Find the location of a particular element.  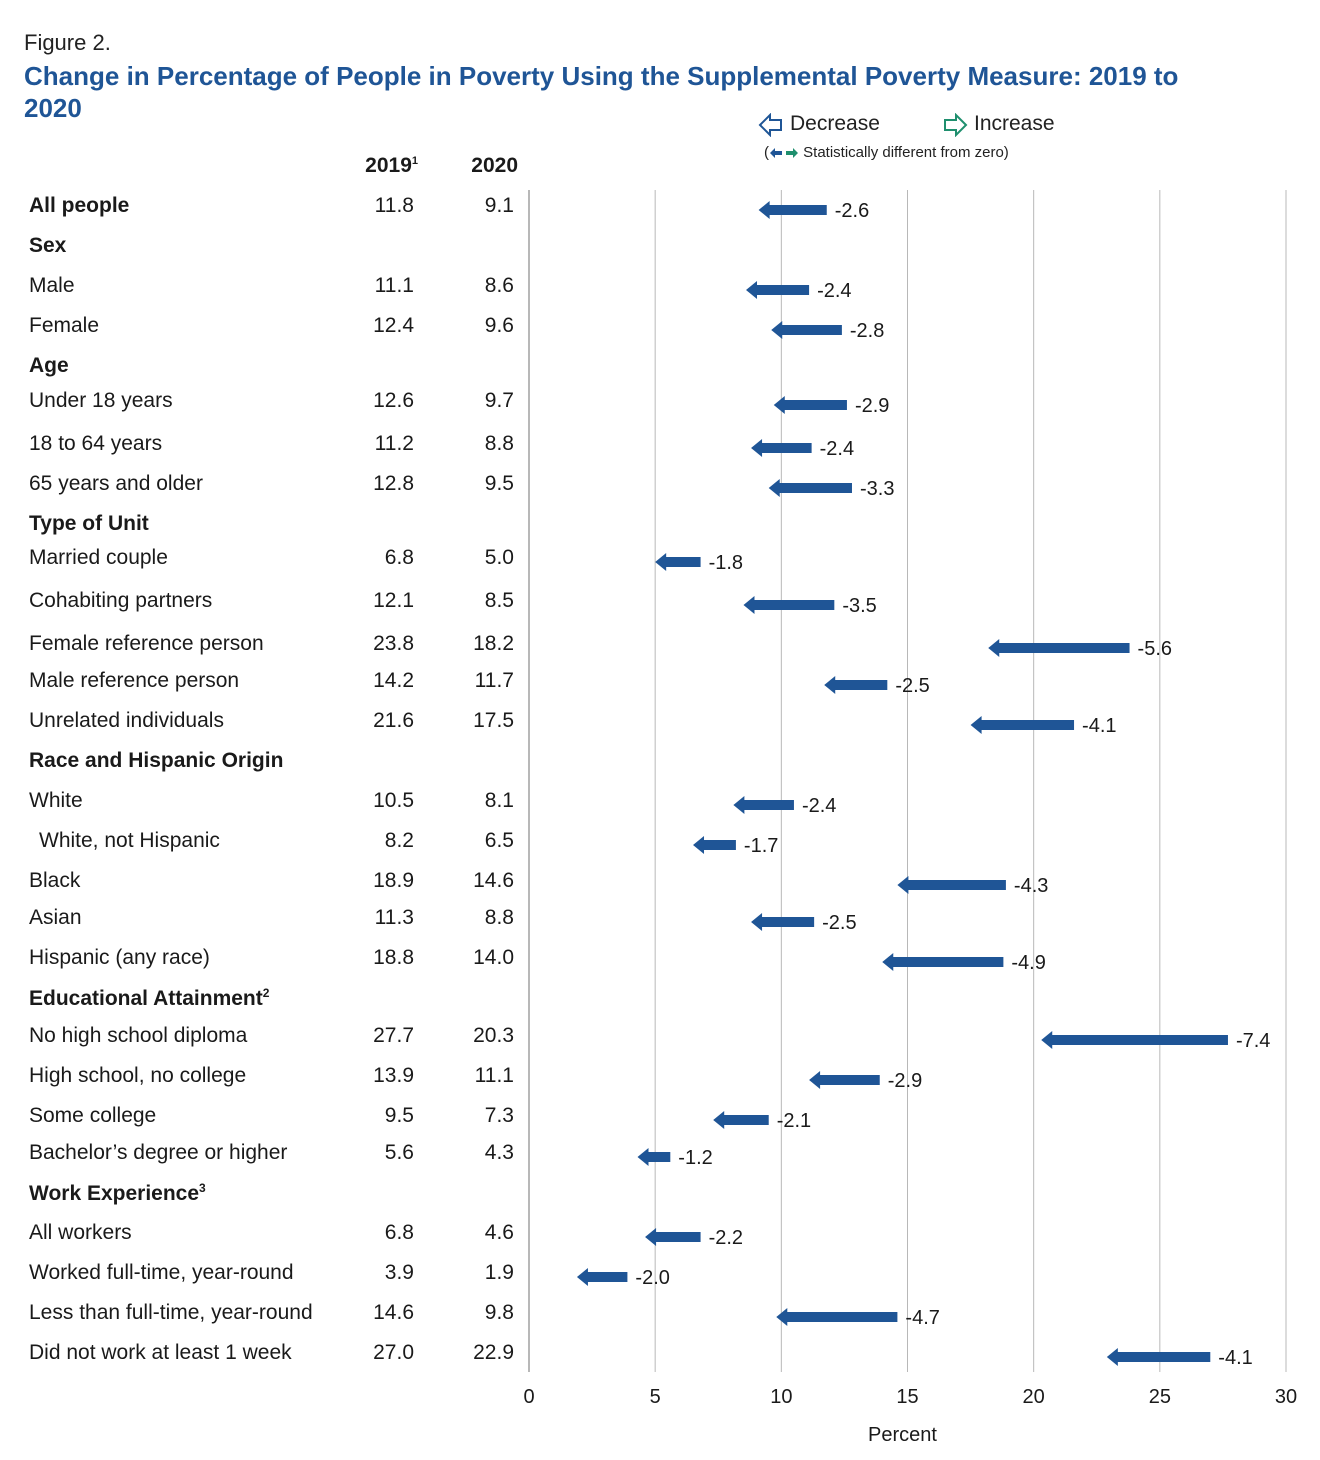

change-label: -5.6 is located at coordinates (1155, 649).